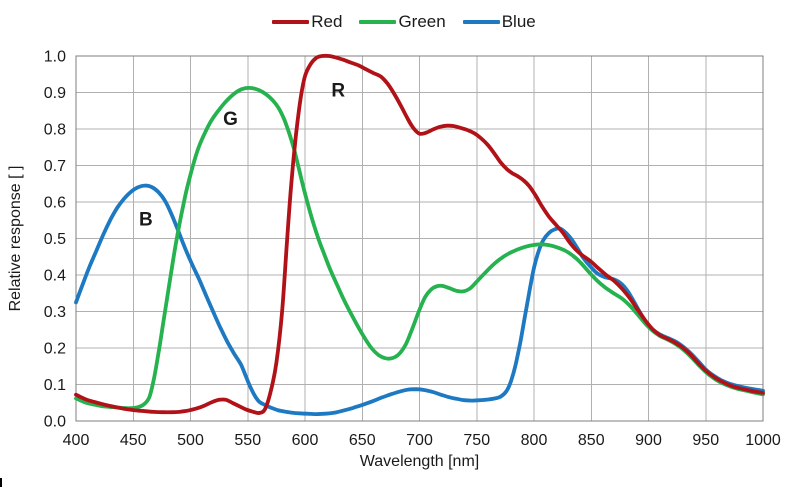  Describe the element at coordinates (55, 385) in the screenshot. I see `y-tick-label: 0.1` at that location.